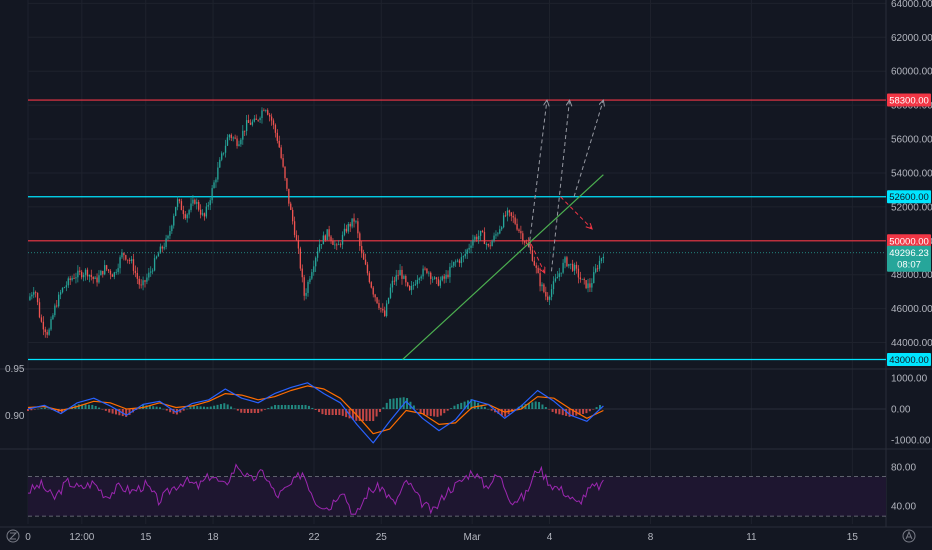  I want to click on timezone-icon, so click(13, 536).